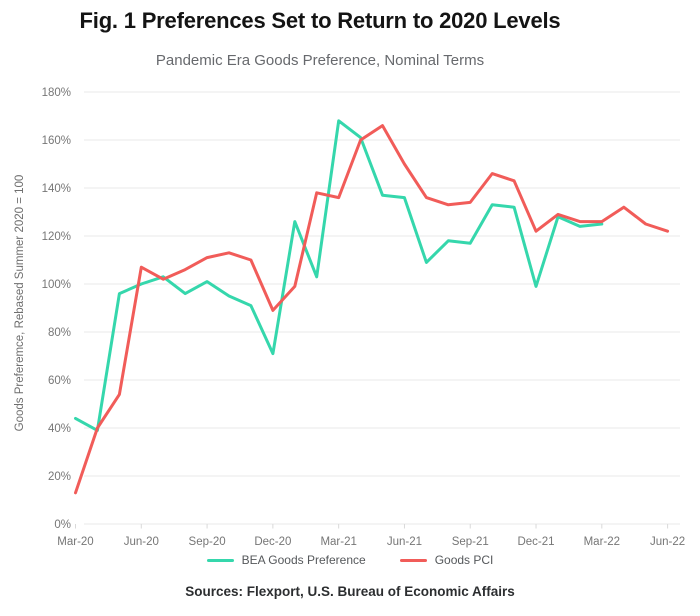  I want to click on x-tick-label: Sep-21, so click(470, 542).